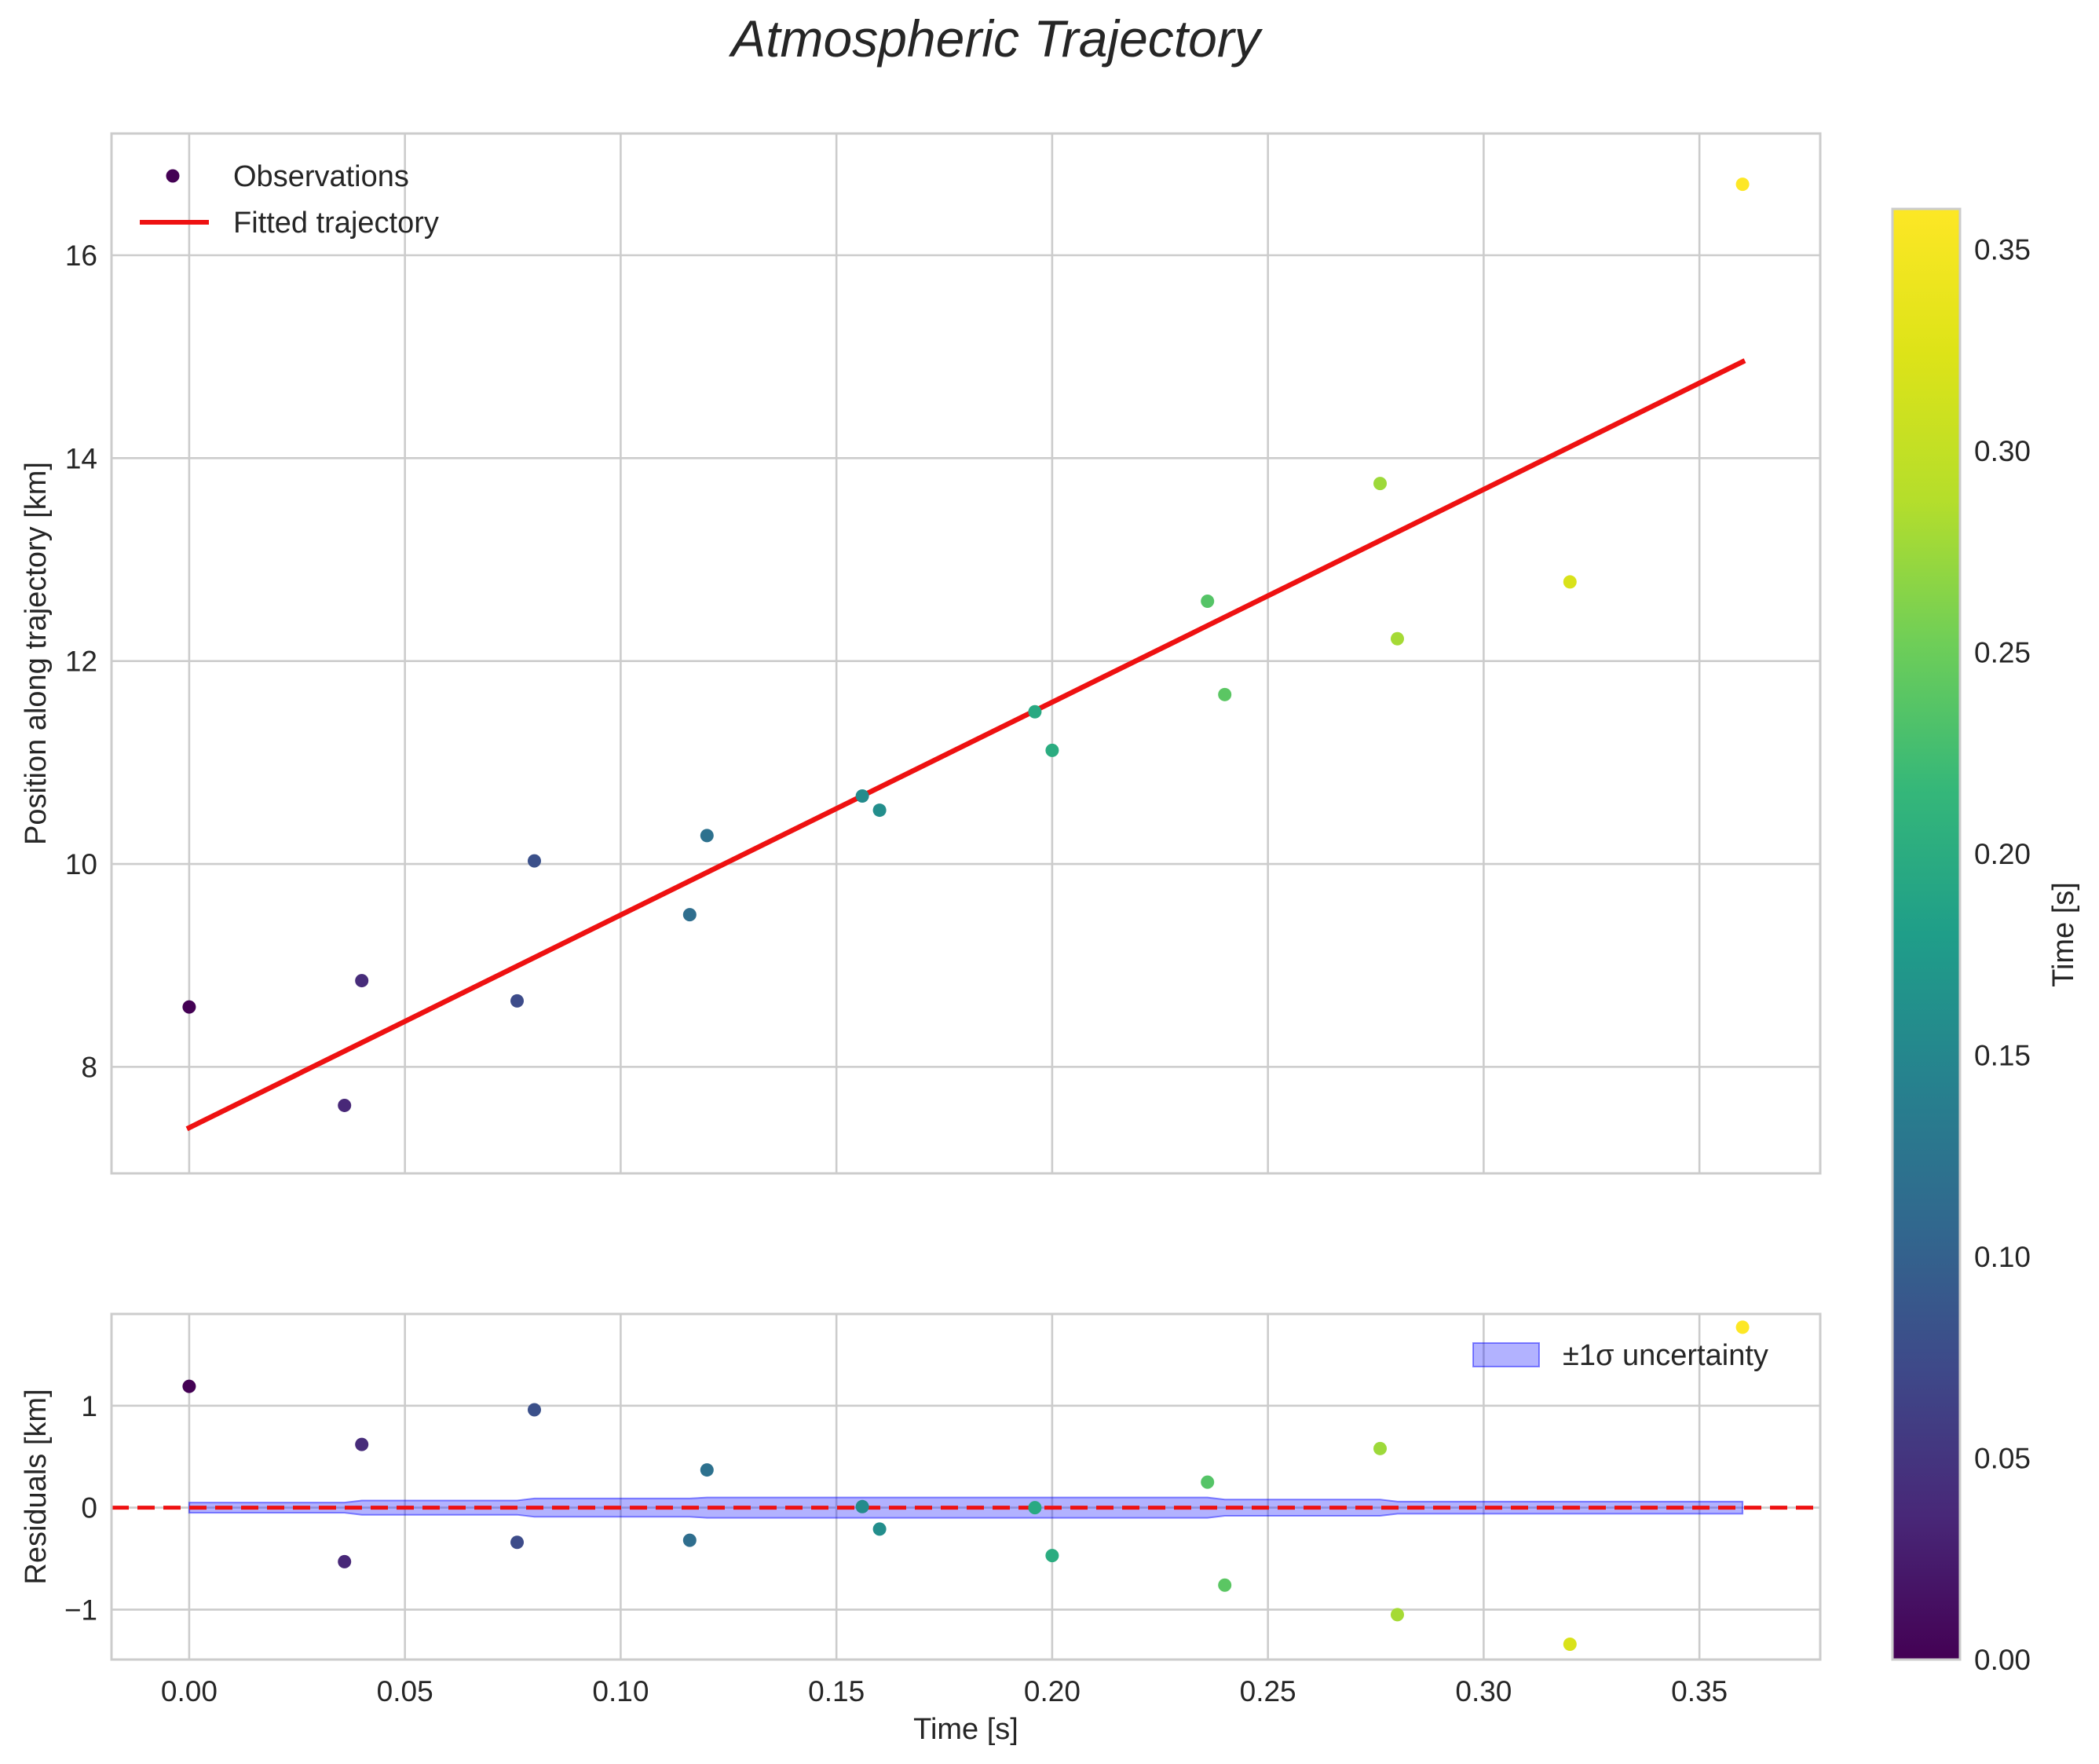 The image size is (2099, 1764). Describe the element at coordinates (36, 654) in the screenshot. I see `top-y-axis-label: Position along trajectory [km]` at that location.